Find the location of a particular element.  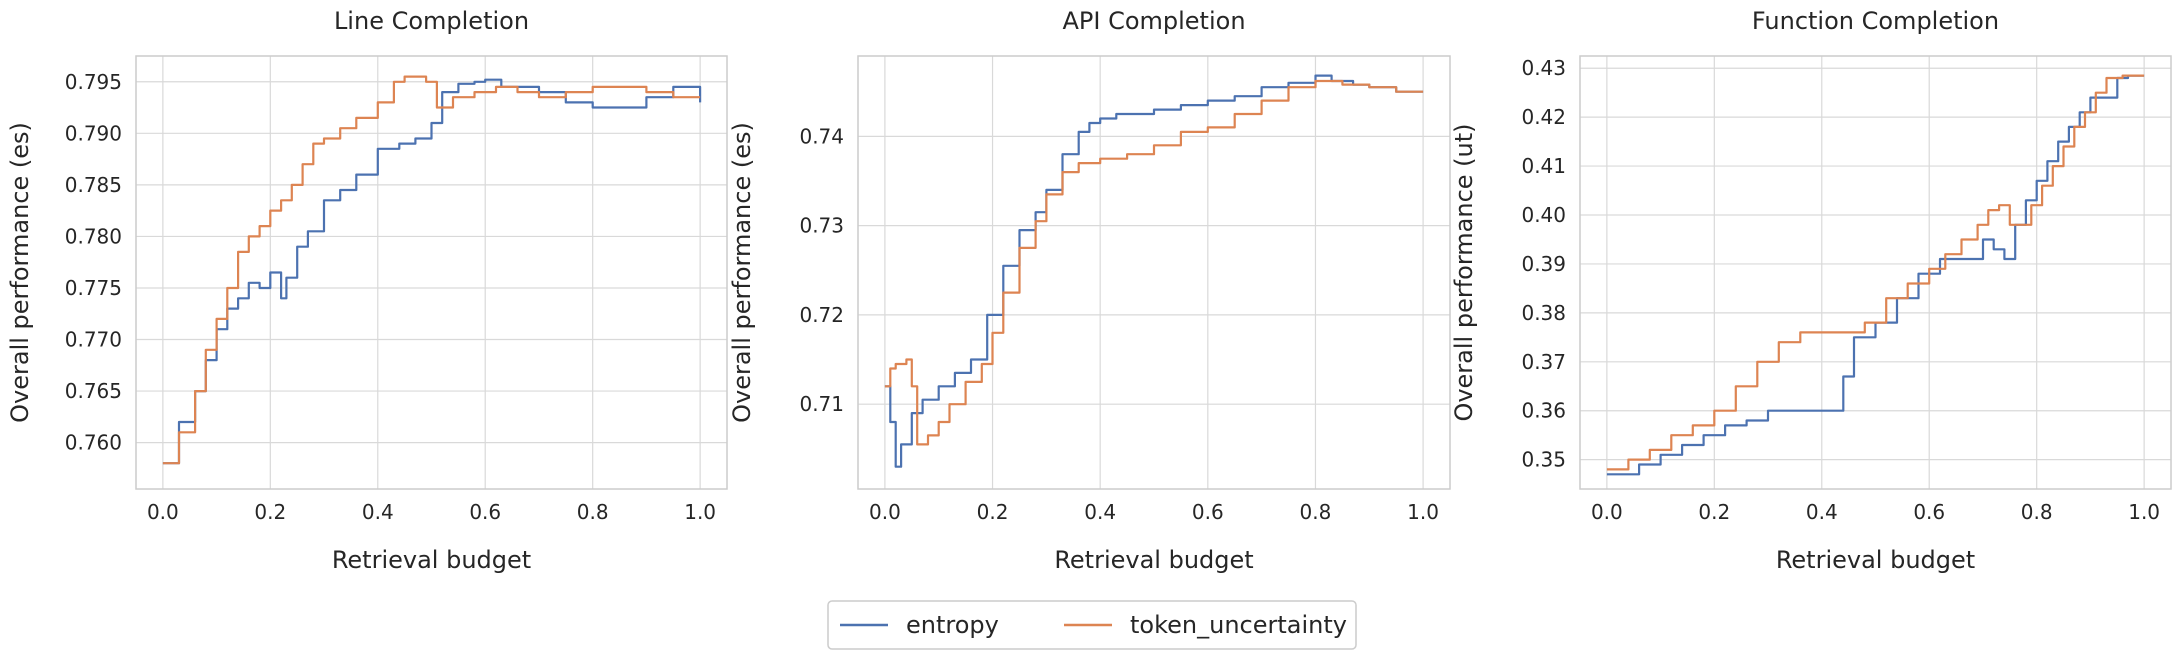

chart-title: Function Completion is located at coordinates (1875, 21).